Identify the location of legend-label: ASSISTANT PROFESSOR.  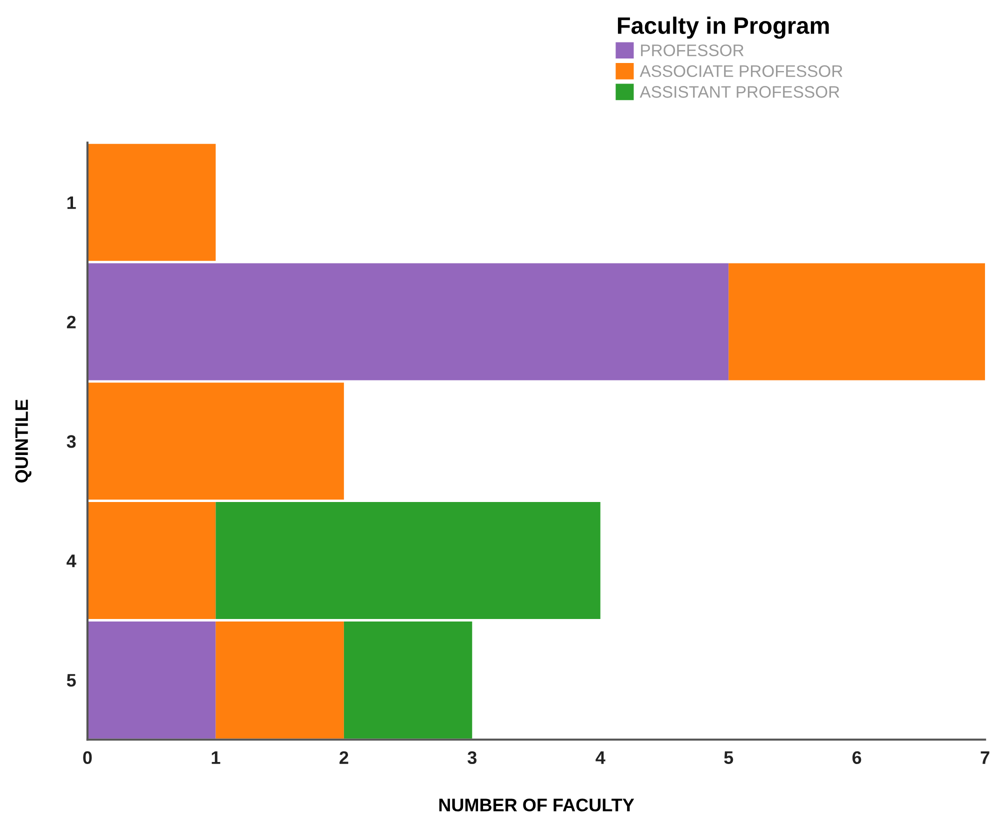
(740, 92).